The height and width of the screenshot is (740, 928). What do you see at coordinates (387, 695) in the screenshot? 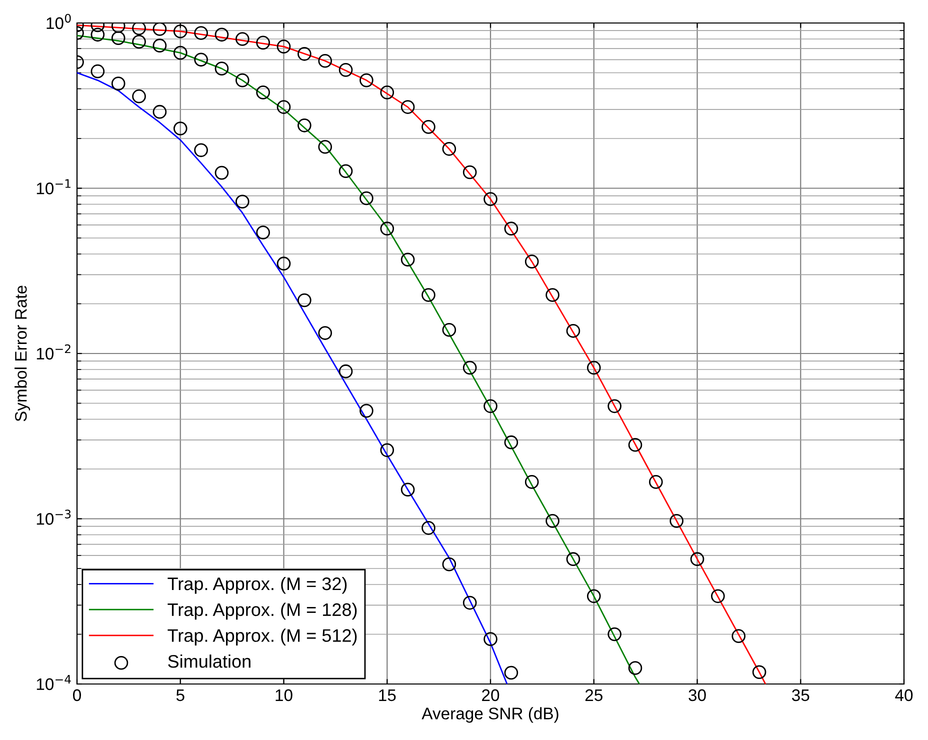
I see `x-tick-label: 15` at bounding box center [387, 695].